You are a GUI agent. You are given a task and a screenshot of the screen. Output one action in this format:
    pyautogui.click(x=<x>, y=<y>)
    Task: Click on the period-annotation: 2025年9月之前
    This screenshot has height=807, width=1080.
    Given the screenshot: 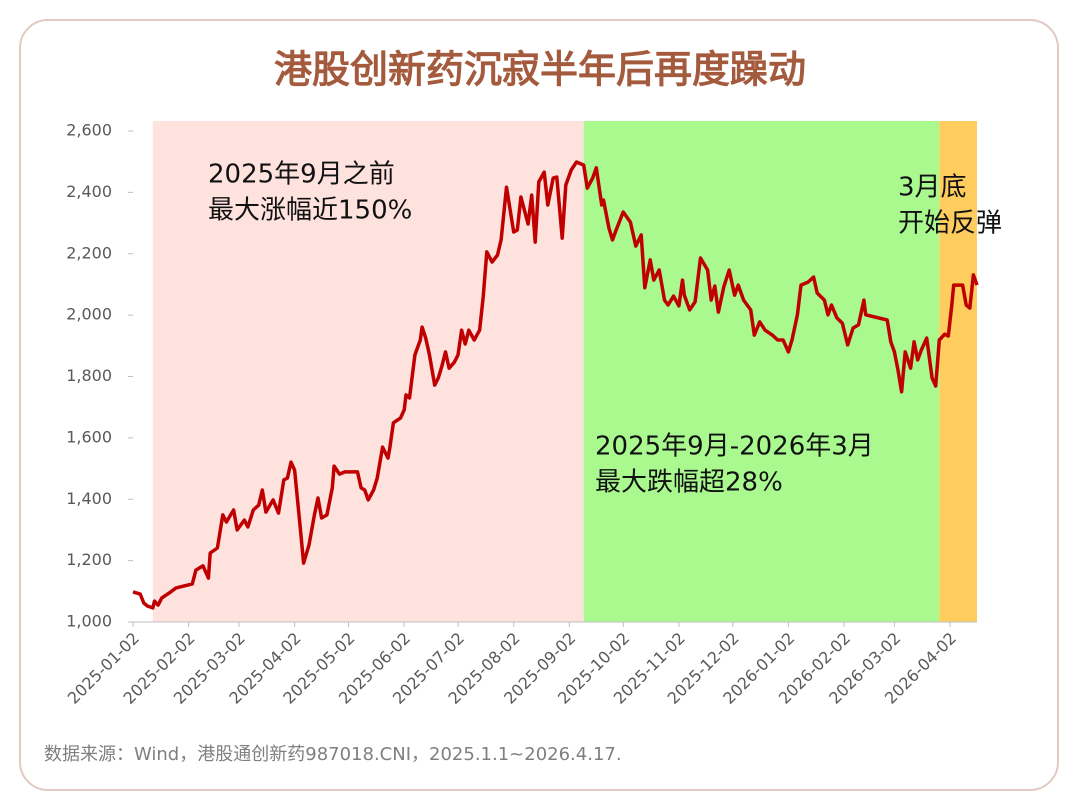 What is the action you would take?
    pyautogui.click(x=301, y=175)
    